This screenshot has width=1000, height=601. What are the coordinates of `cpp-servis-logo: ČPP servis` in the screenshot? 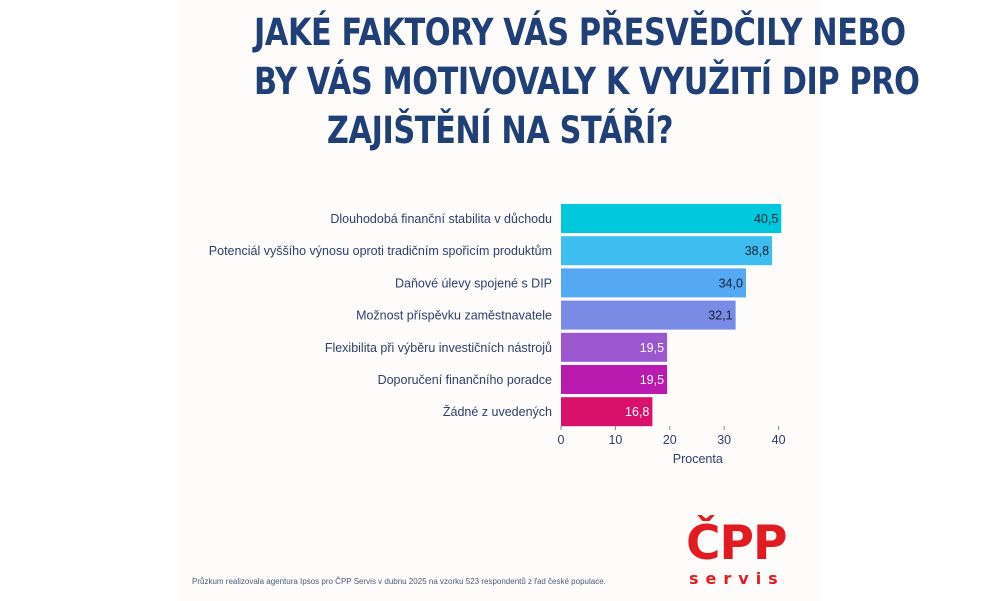 It's located at (745, 552).